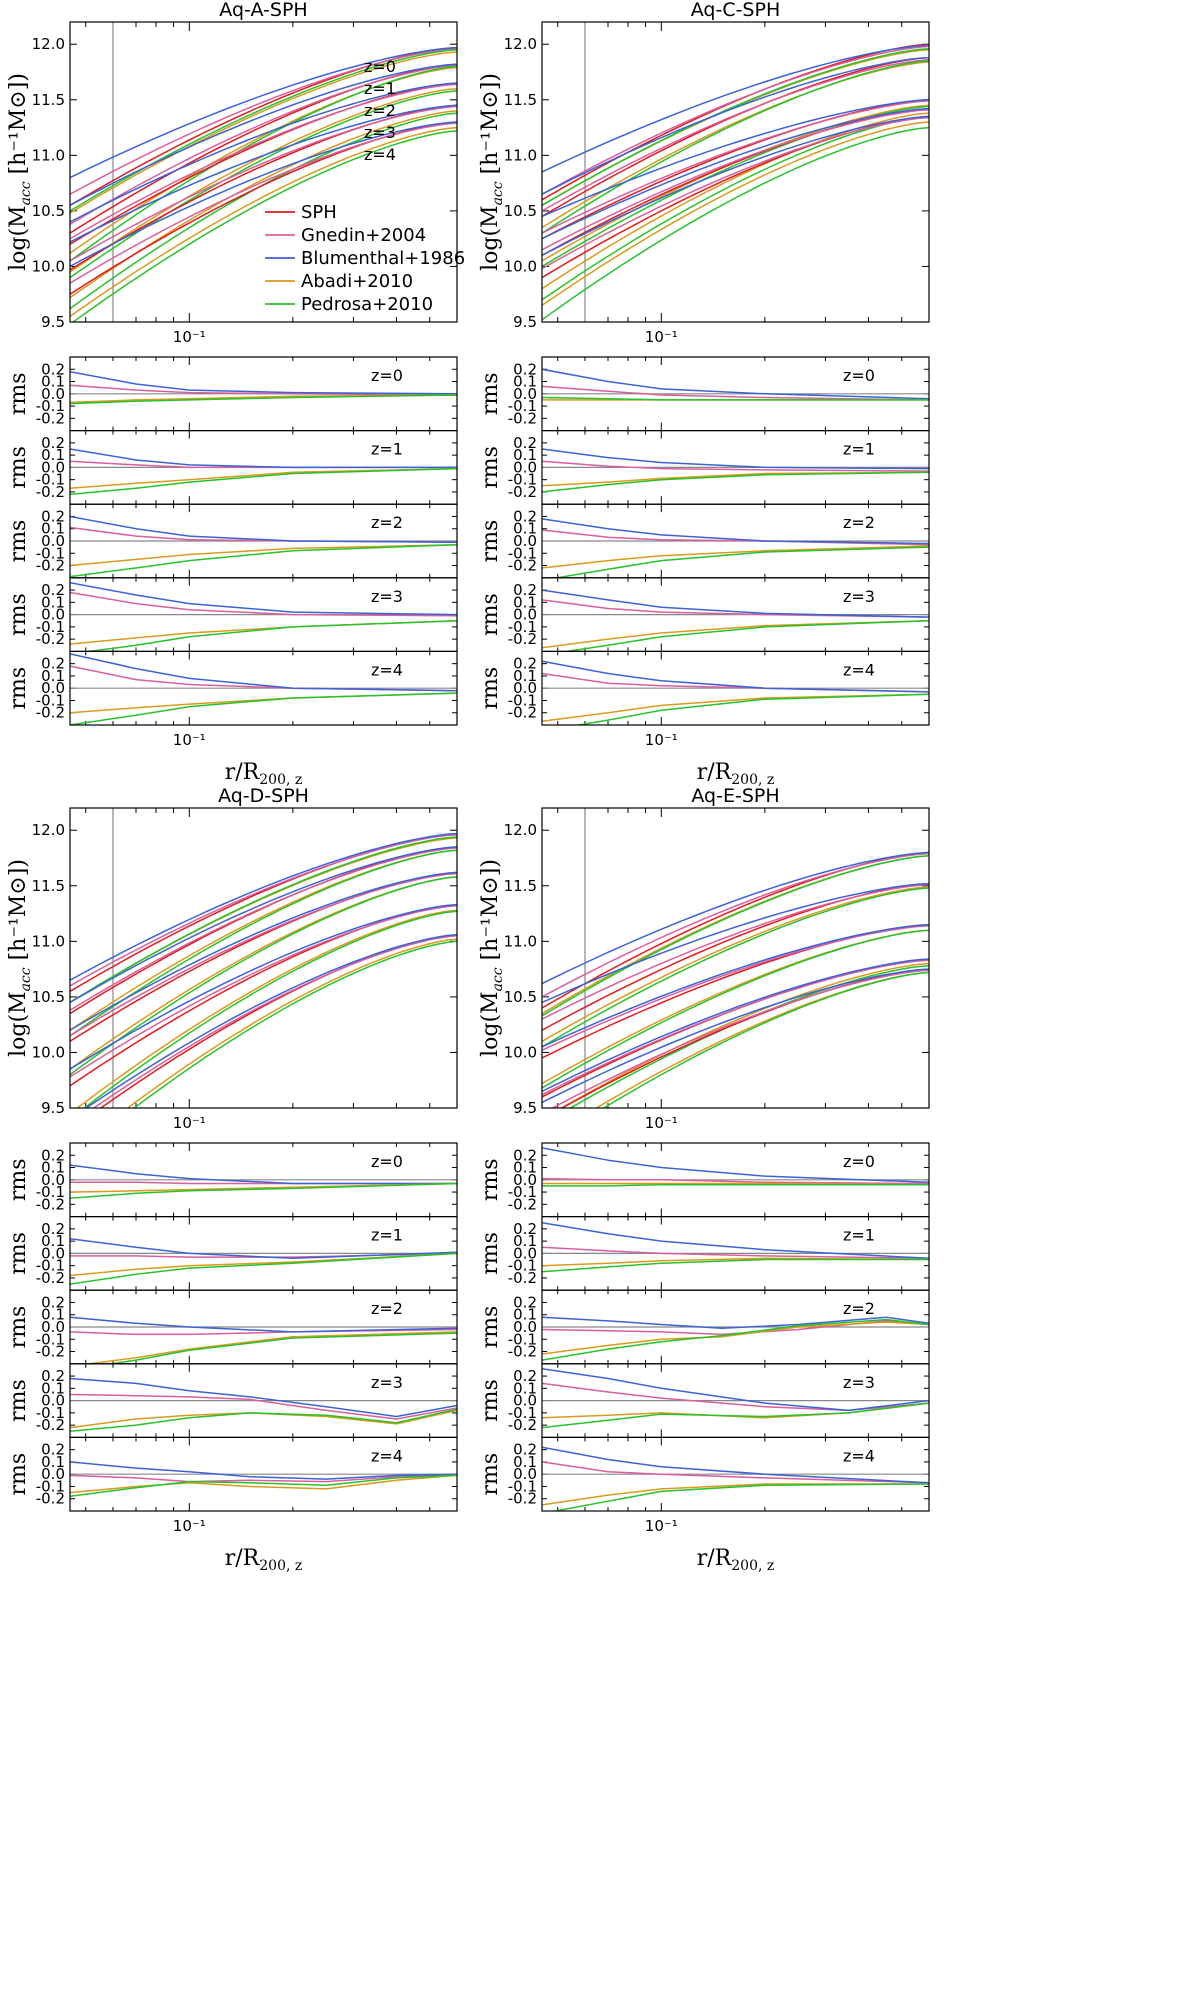  Describe the element at coordinates (263, 796) in the screenshot. I see `panel-title: Aq-D-SPH` at that location.